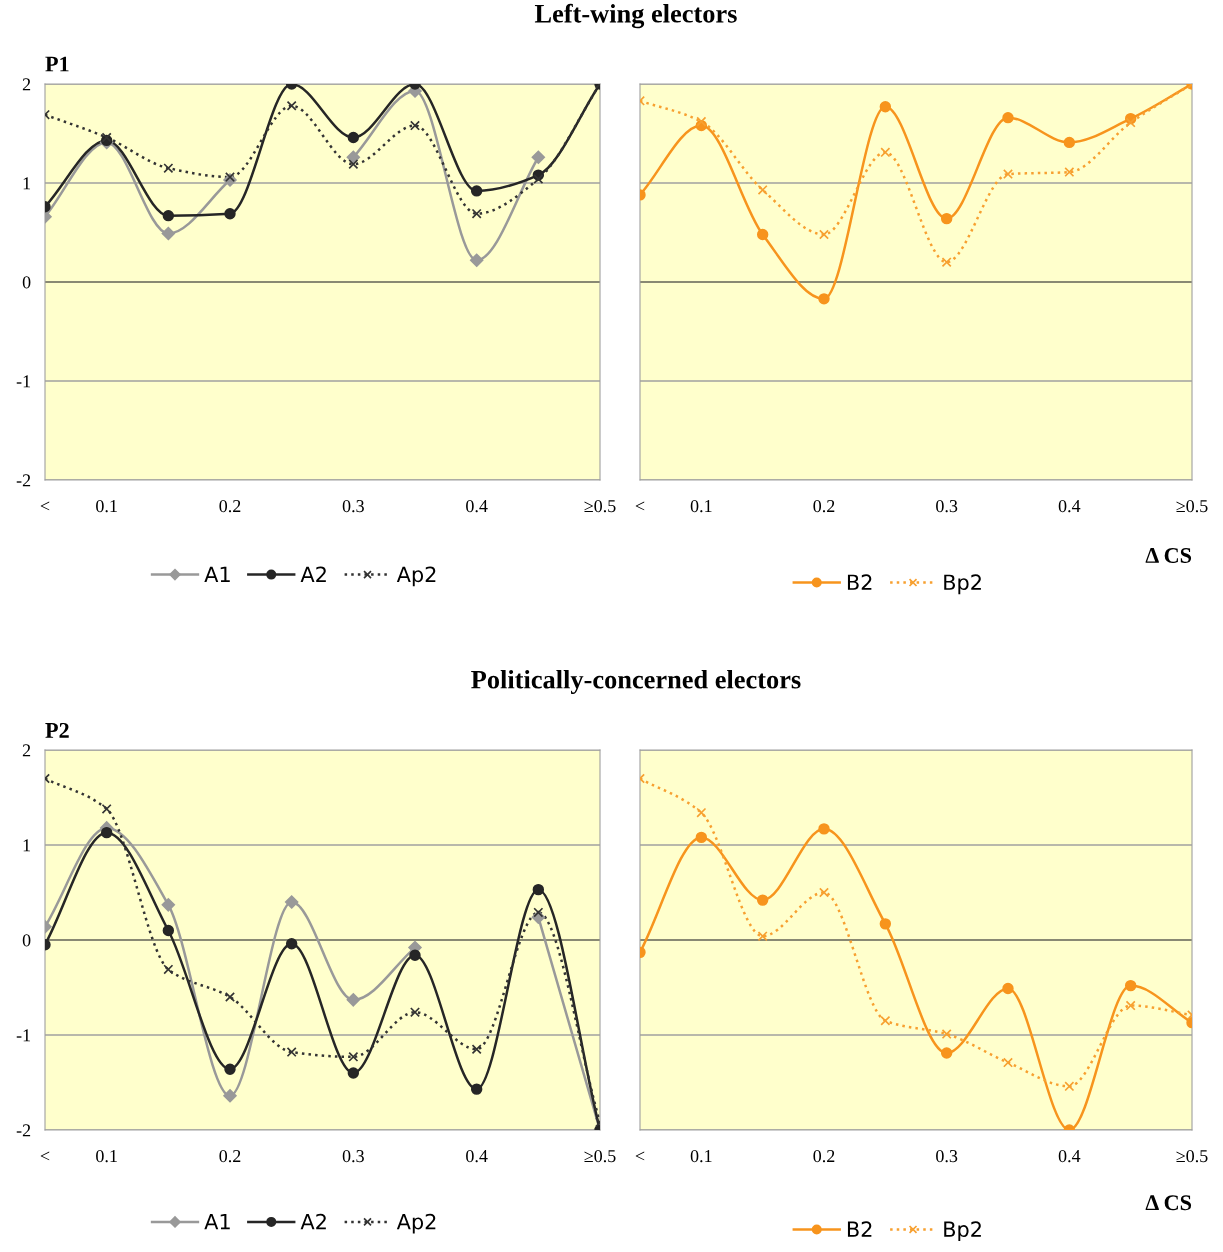 The image size is (1223, 1252). What do you see at coordinates (636, 682) in the screenshot?
I see `chart-title: Politically-concerned electors` at bounding box center [636, 682].